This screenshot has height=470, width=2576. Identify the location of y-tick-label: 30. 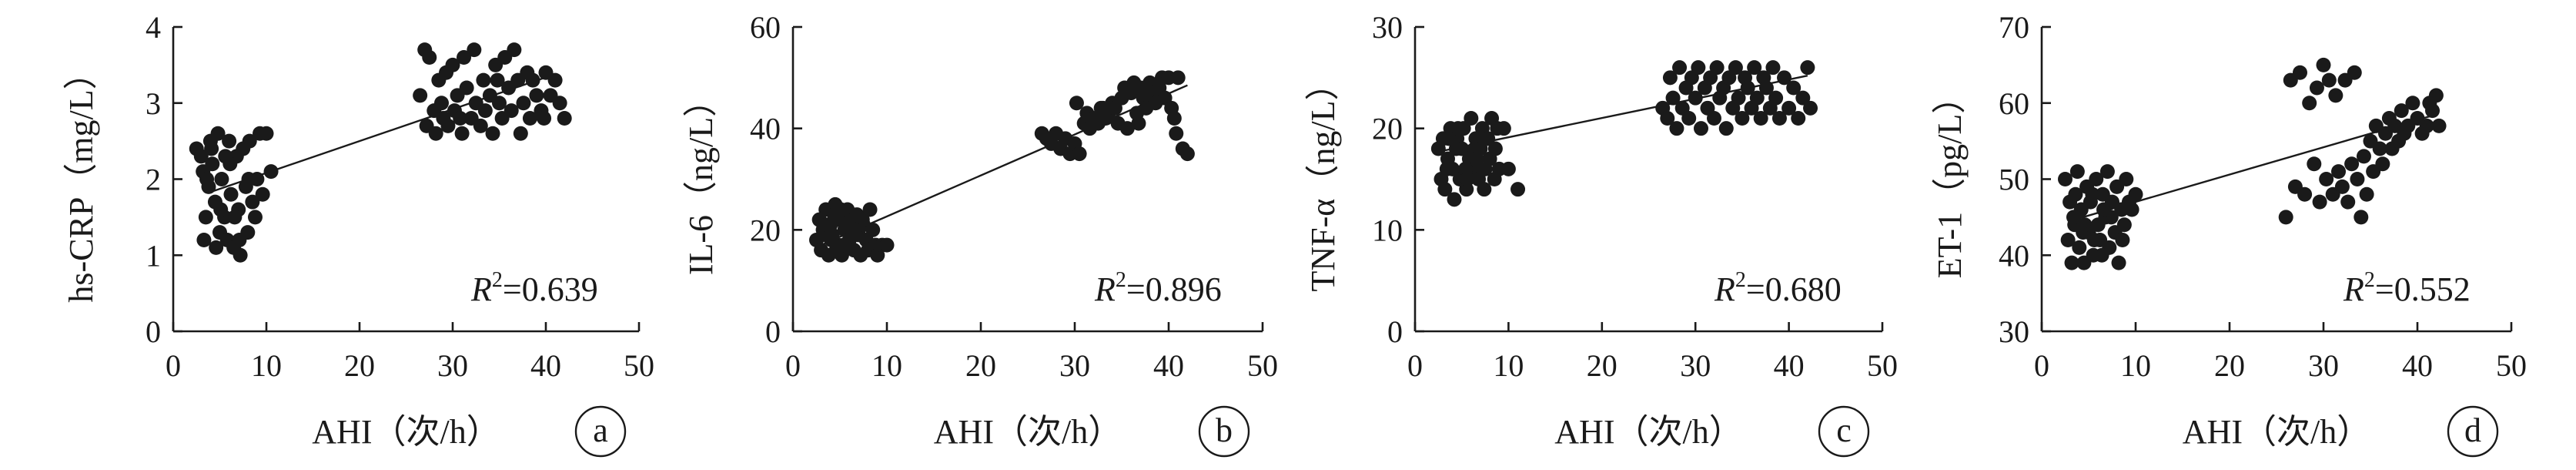
(1387, 27).